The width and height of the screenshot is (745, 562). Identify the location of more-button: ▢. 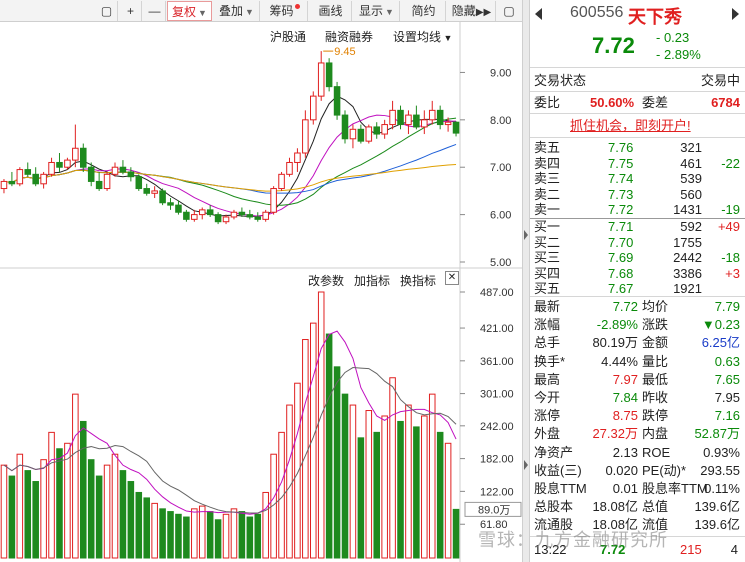
(509, 11).